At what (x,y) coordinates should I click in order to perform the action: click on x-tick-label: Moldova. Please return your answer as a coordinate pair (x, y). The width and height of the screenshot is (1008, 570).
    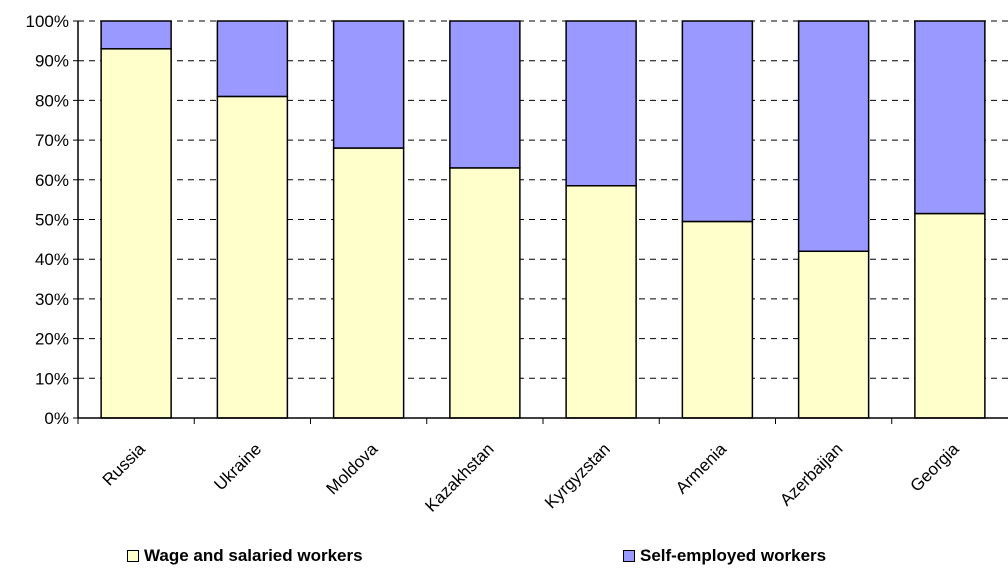
    Looking at the image, I should click on (352, 468).